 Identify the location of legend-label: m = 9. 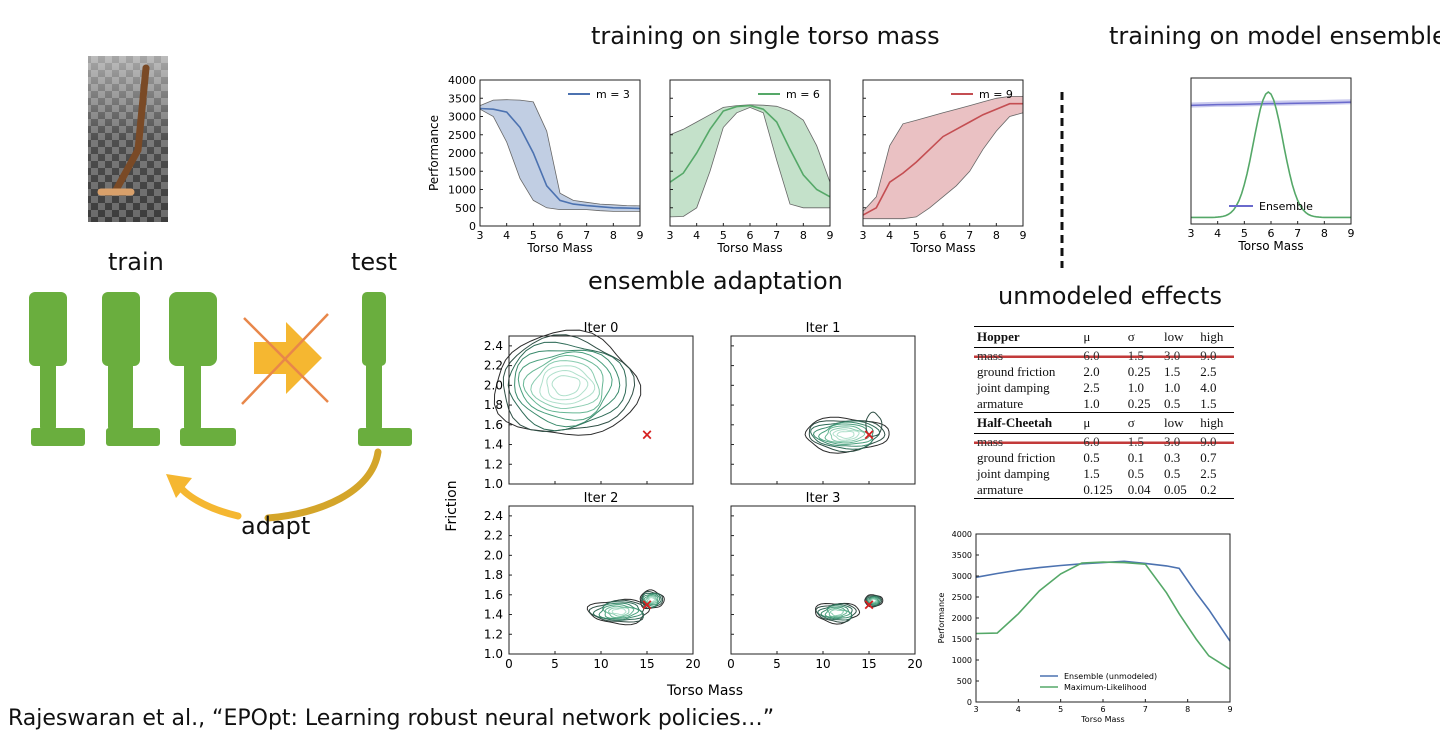
(996, 94).